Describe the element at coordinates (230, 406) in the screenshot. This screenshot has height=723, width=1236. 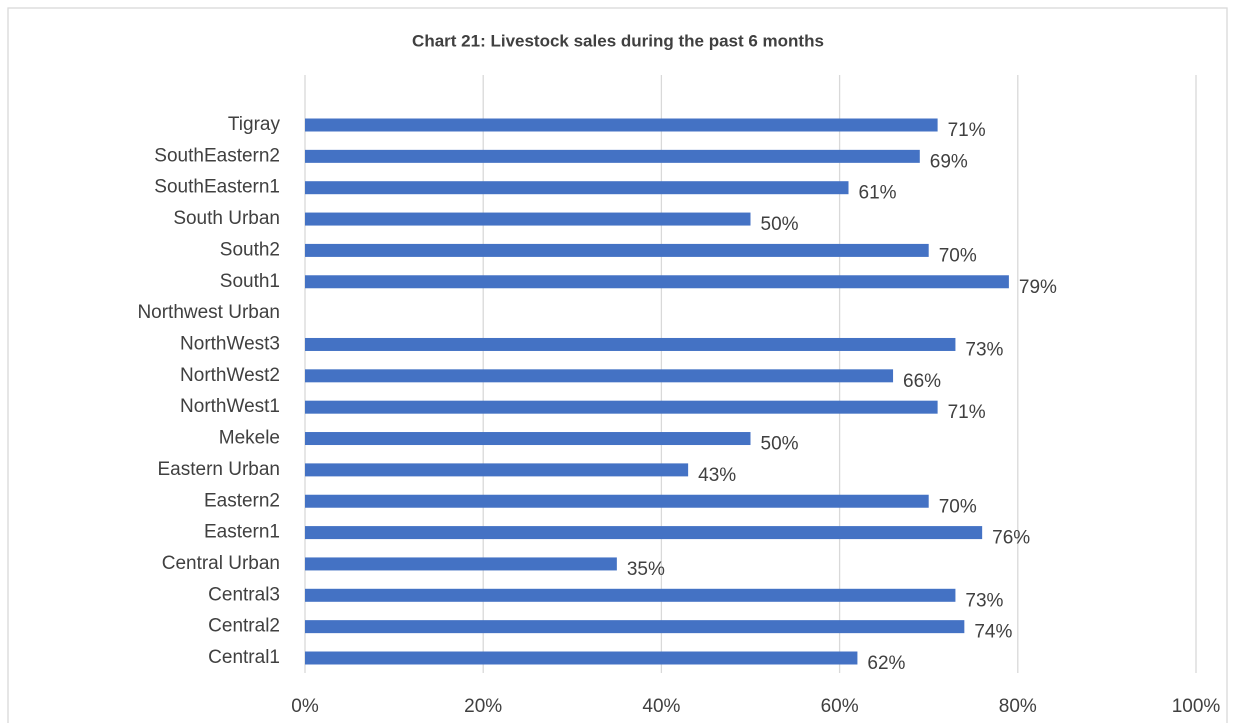
I see `y-tick-label: NorthWest1` at that location.